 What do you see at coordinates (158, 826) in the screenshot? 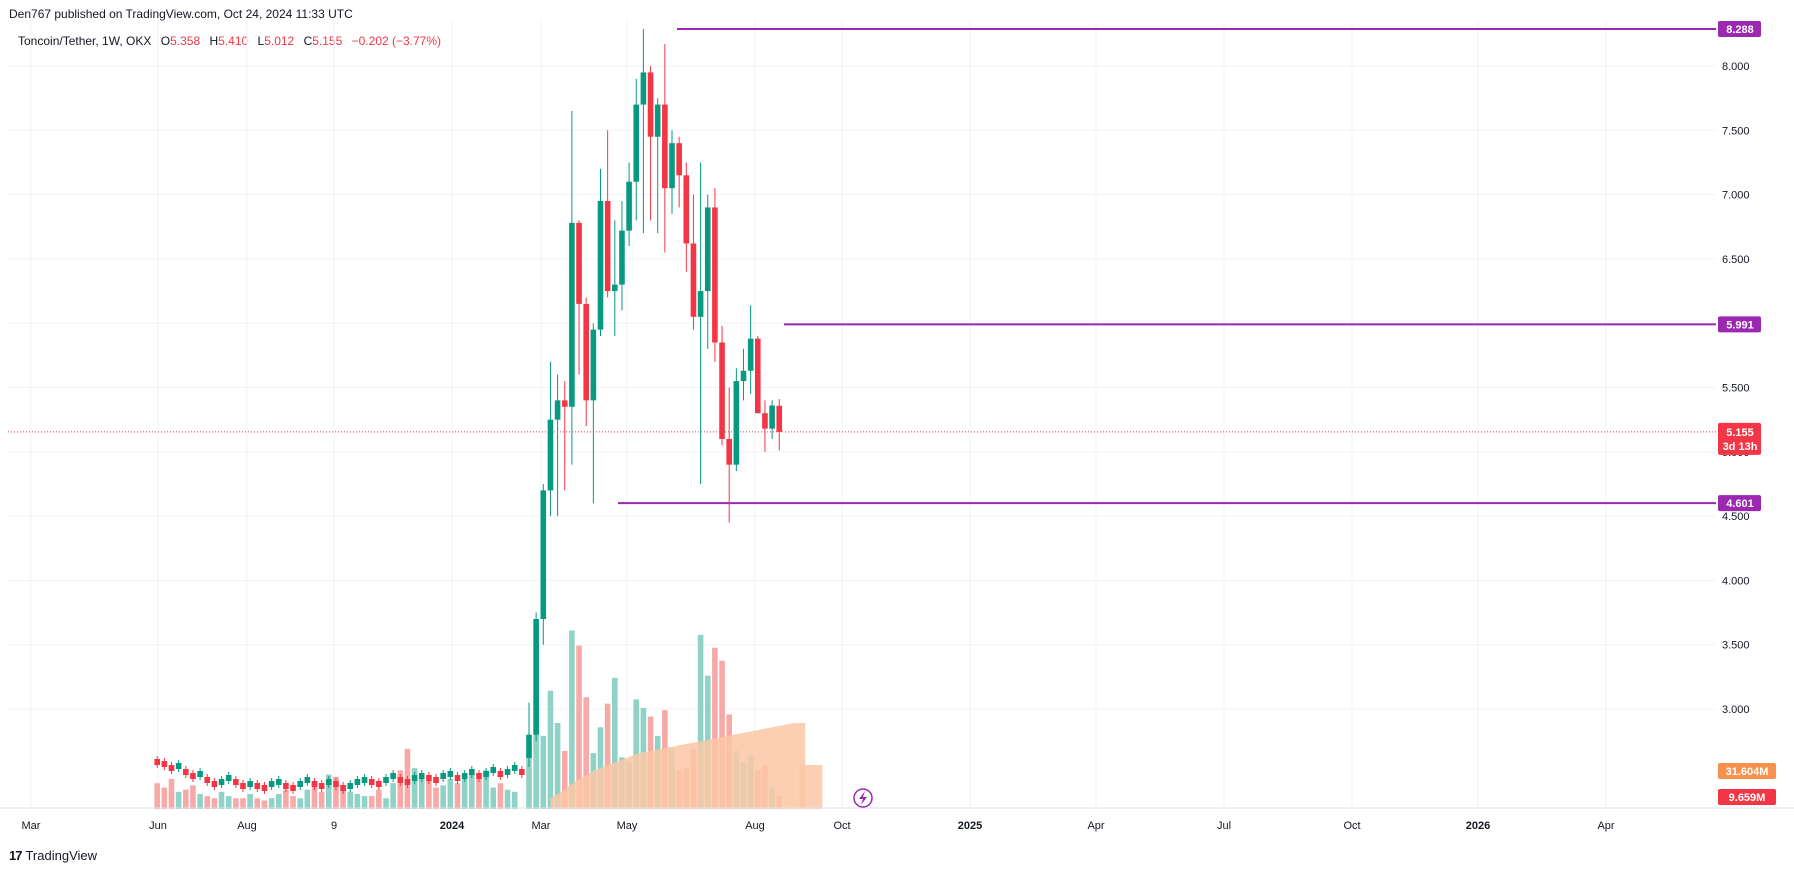
I see `time-tick-label: Jun` at bounding box center [158, 826].